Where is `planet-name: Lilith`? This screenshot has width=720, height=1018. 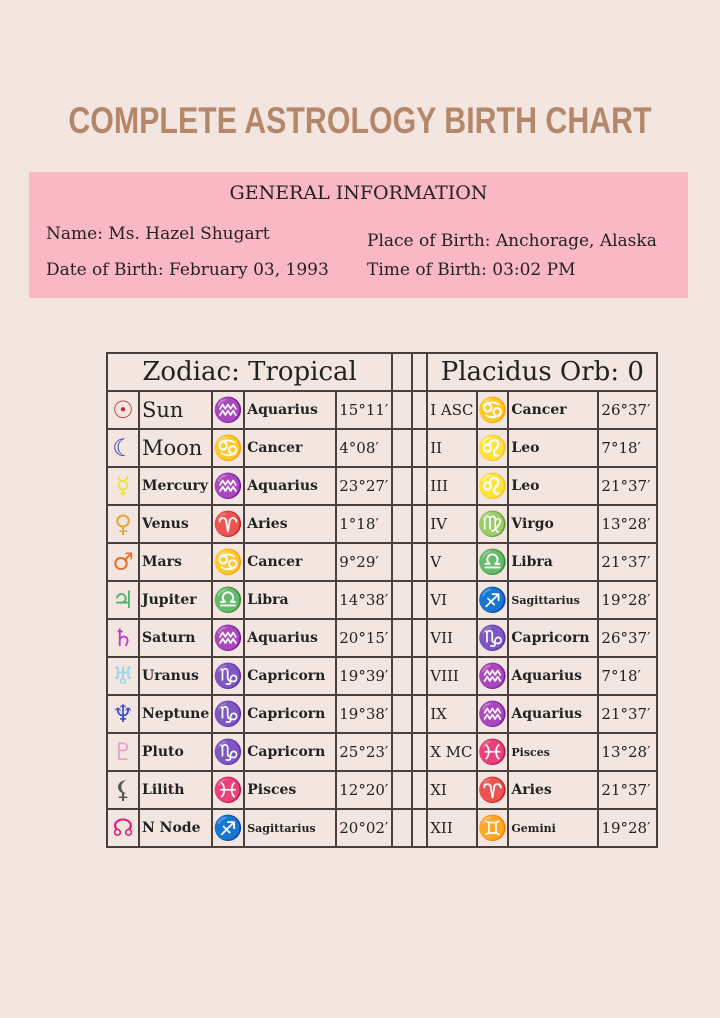 planet-name: Lilith is located at coordinates (175, 790).